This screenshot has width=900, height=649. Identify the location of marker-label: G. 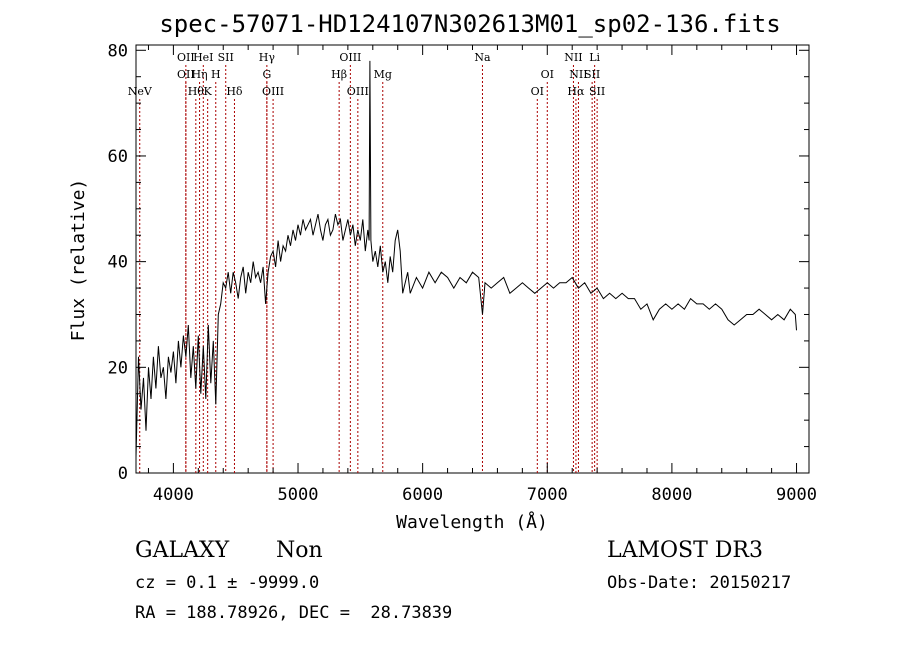
(266, 74).